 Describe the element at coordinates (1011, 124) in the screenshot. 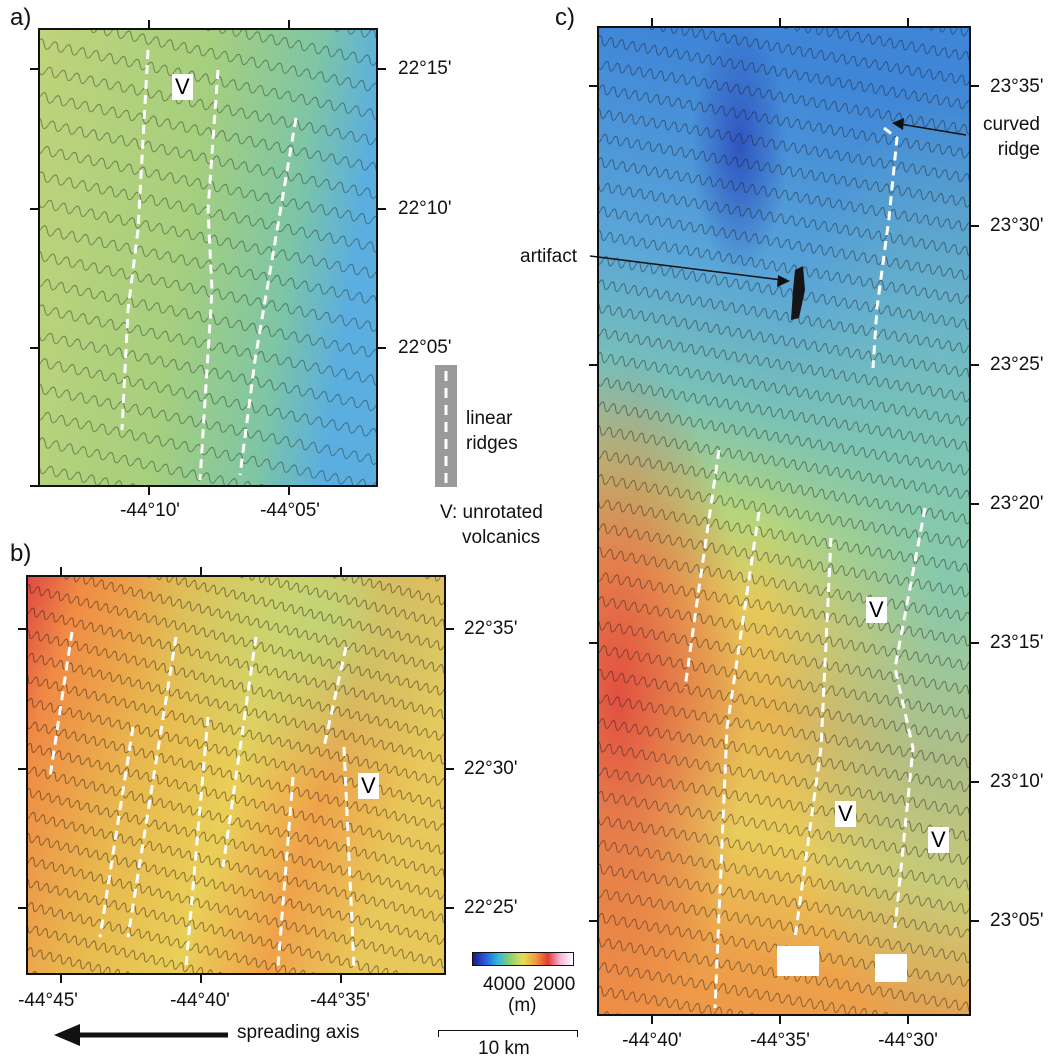

I see `curved-ridge-line1: curved` at that location.